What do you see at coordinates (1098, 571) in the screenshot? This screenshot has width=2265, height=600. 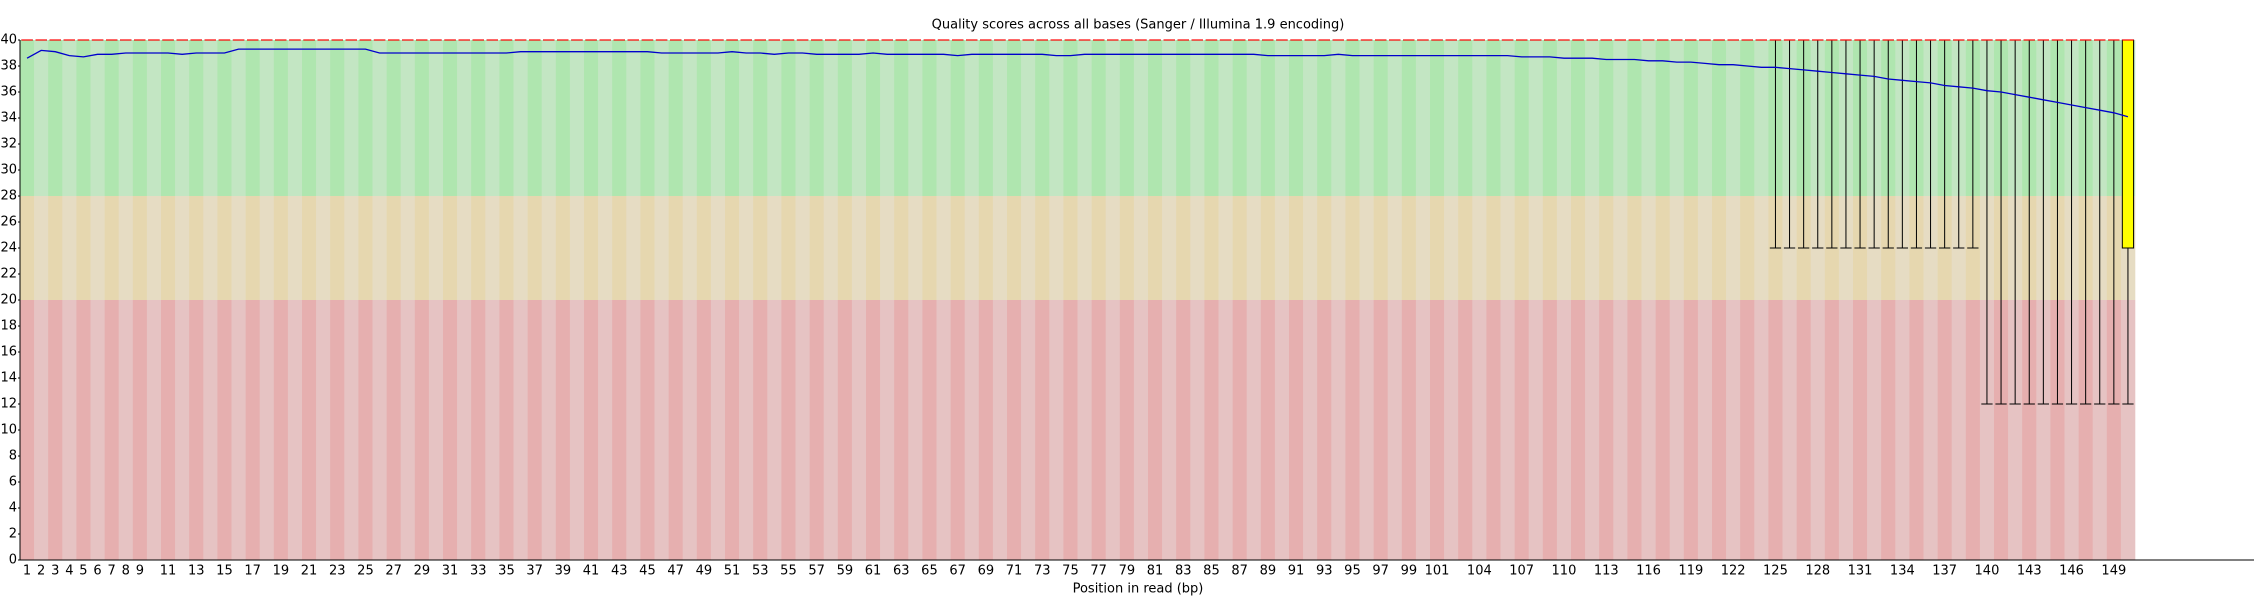 I see `x-tick-label: 77` at bounding box center [1098, 571].